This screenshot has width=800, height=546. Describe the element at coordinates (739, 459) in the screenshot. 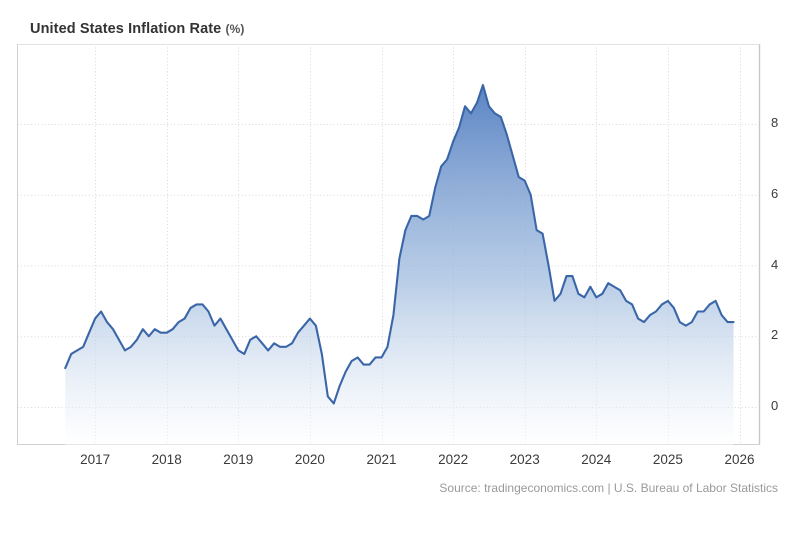

I see `x-axis-tick-label: 2026` at that location.